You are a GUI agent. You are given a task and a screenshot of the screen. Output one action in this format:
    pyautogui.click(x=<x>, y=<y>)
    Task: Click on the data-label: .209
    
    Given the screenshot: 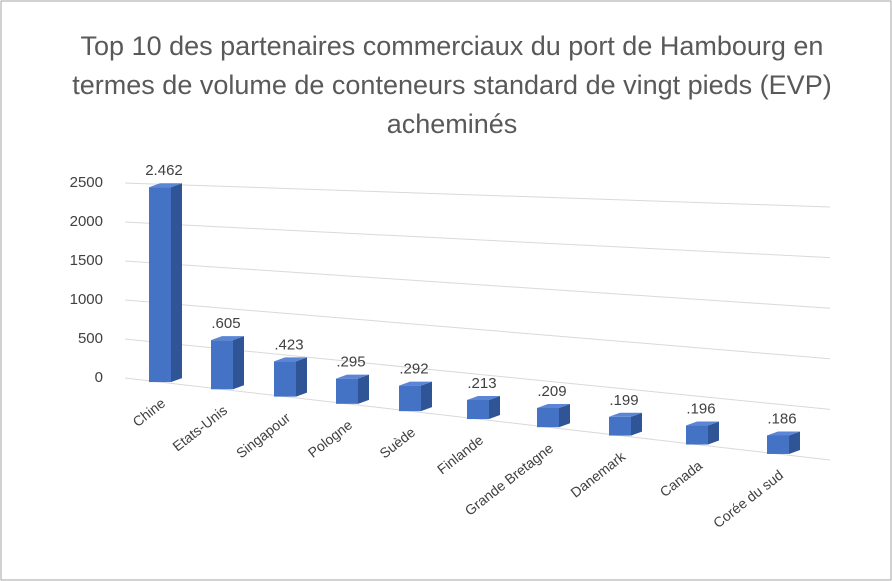 What is the action you would take?
    pyautogui.click(x=551, y=391)
    